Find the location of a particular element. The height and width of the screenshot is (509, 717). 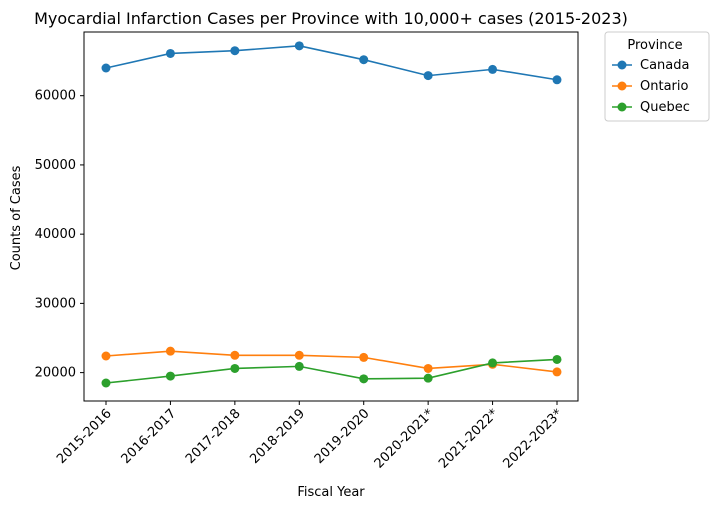

x-tick-label: 2019-2020 is located at coordinates (342, 436).